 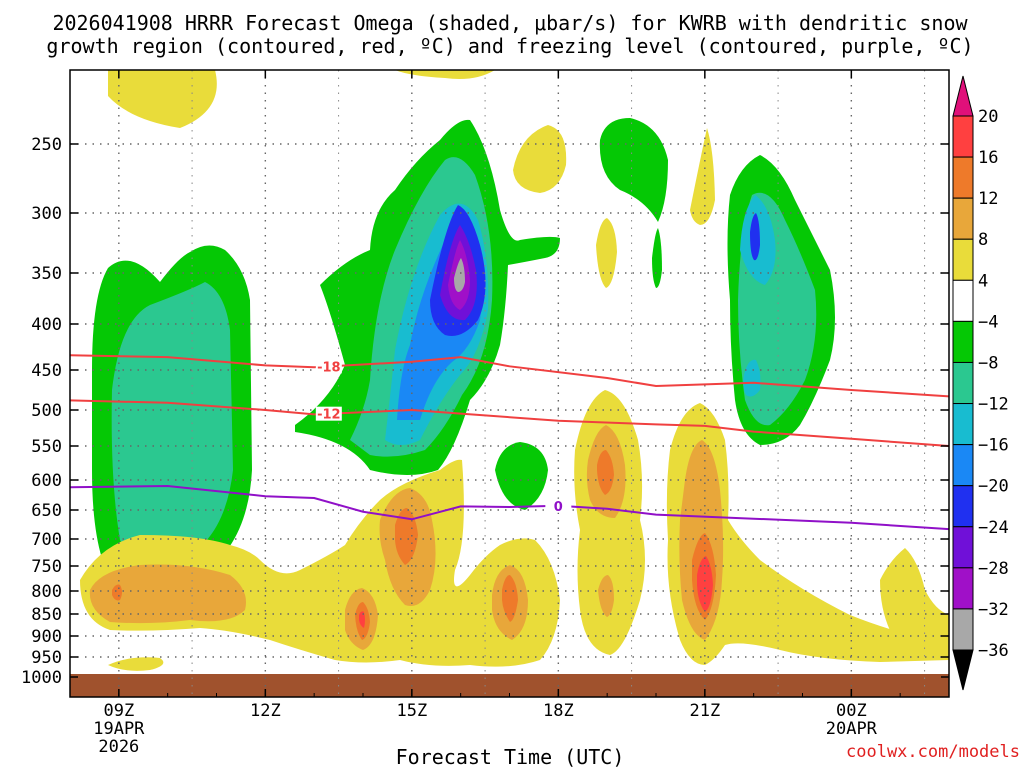 I want to click on omega-region-top-left, so click(x=162, y=99).